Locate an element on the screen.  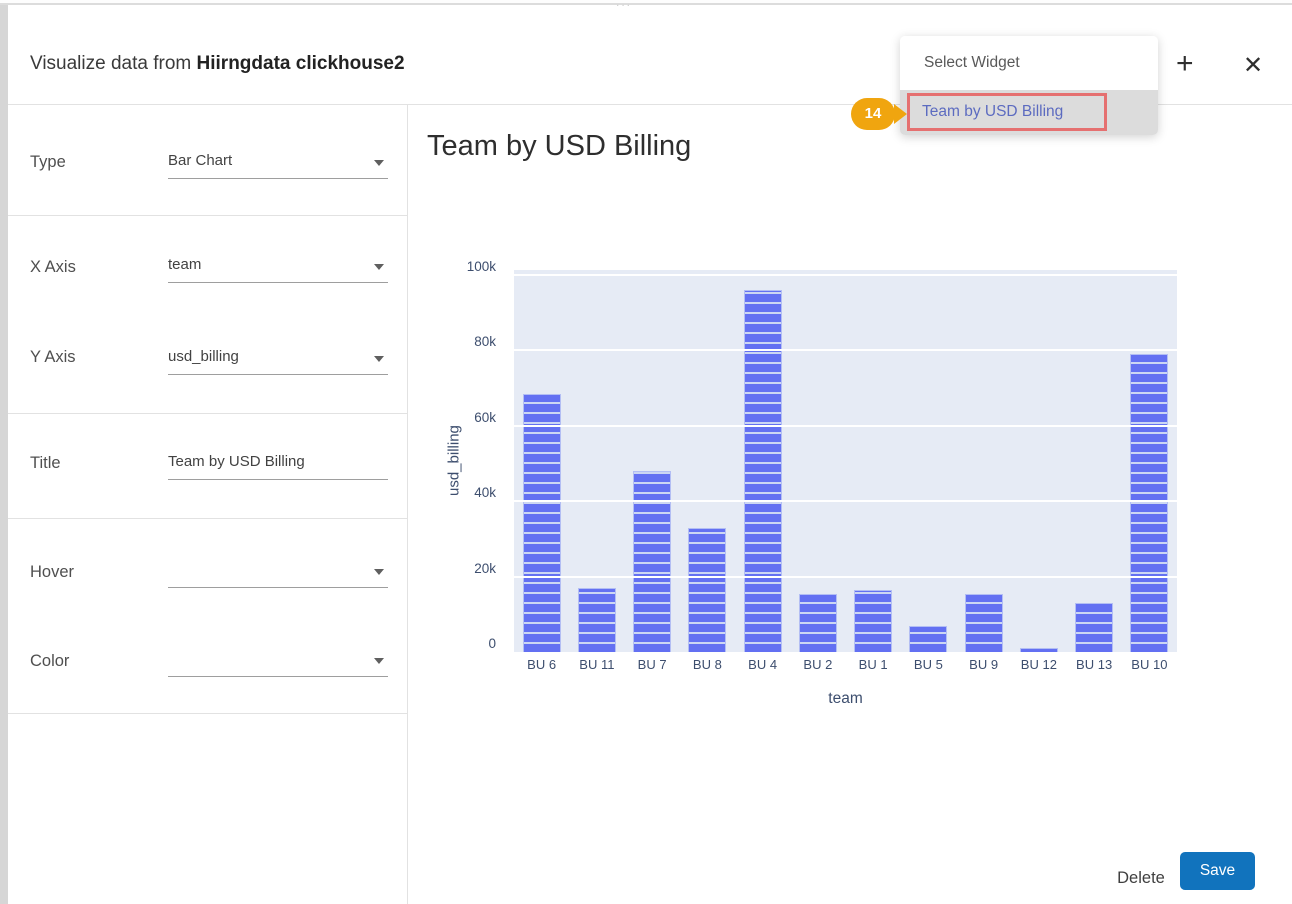
x-tick-label: BU 5 is located at coordinates (928, 664).